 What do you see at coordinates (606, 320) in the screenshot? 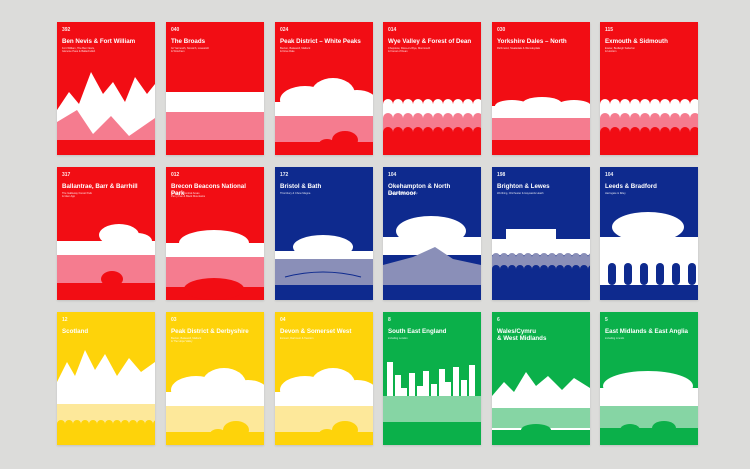
I see `poster-number: 5` at bounding box center [606, 320].